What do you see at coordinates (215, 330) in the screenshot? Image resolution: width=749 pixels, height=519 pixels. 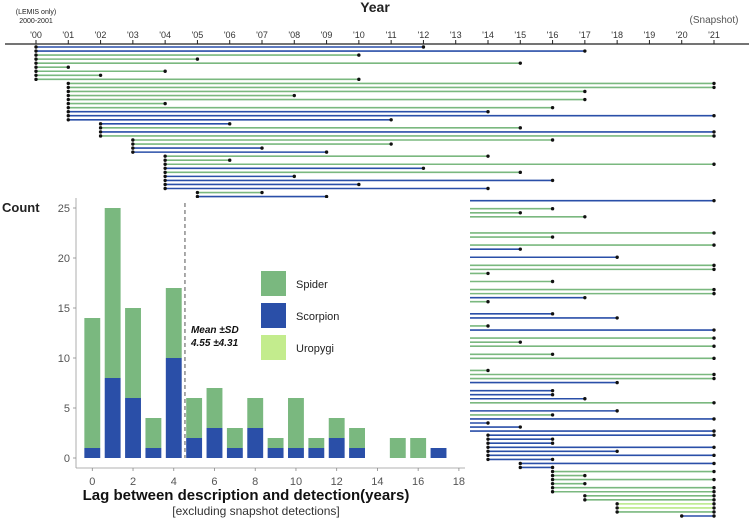 I see `mean-label: Mean ±SD` at bounding box center [215, 330].